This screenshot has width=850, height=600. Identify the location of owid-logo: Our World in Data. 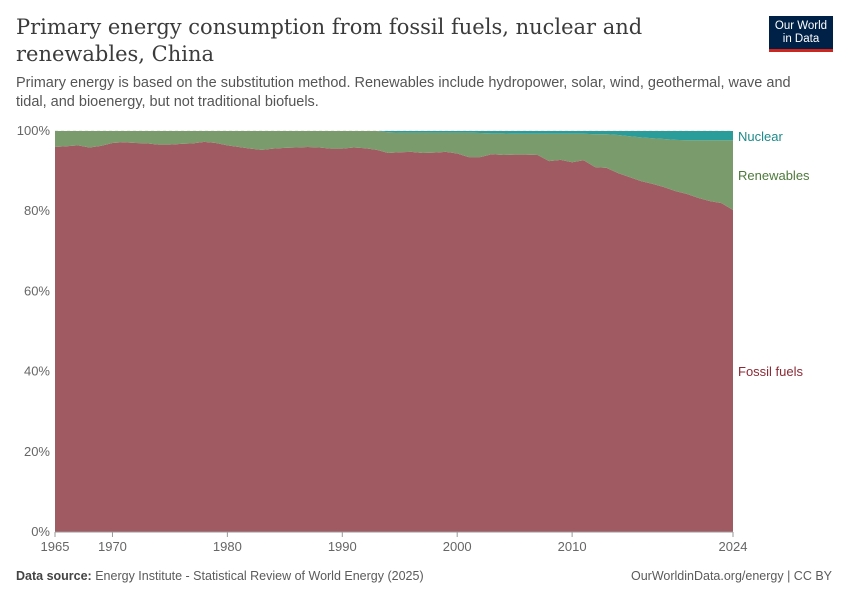
(801, 34).